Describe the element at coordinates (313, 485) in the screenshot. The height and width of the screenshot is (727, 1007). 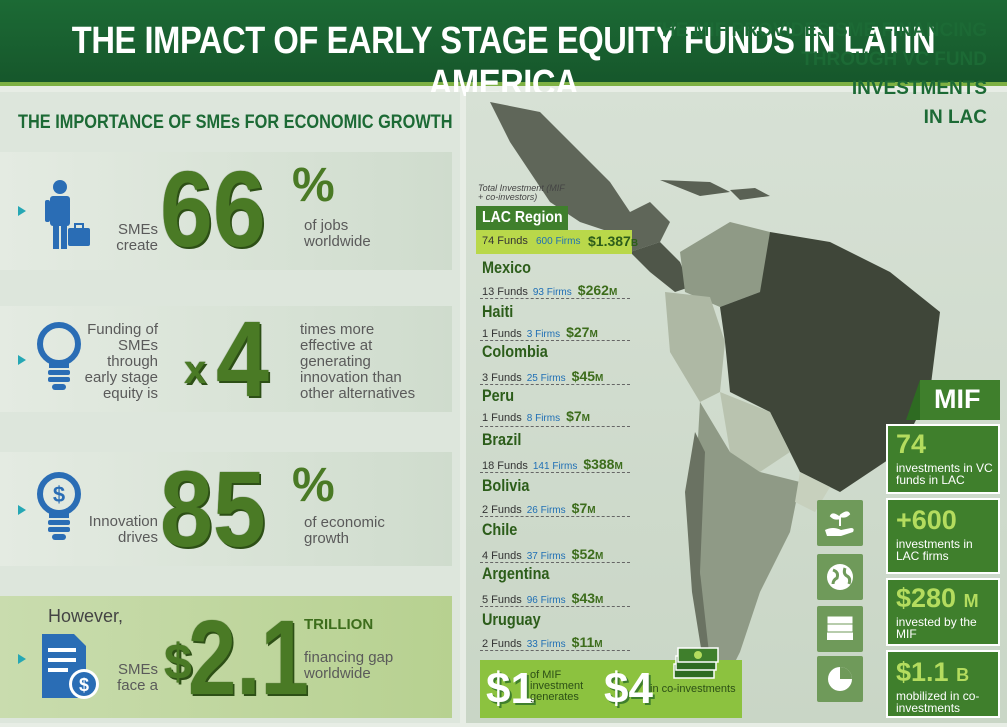
I see `growth-percent-sign: %` at that location.